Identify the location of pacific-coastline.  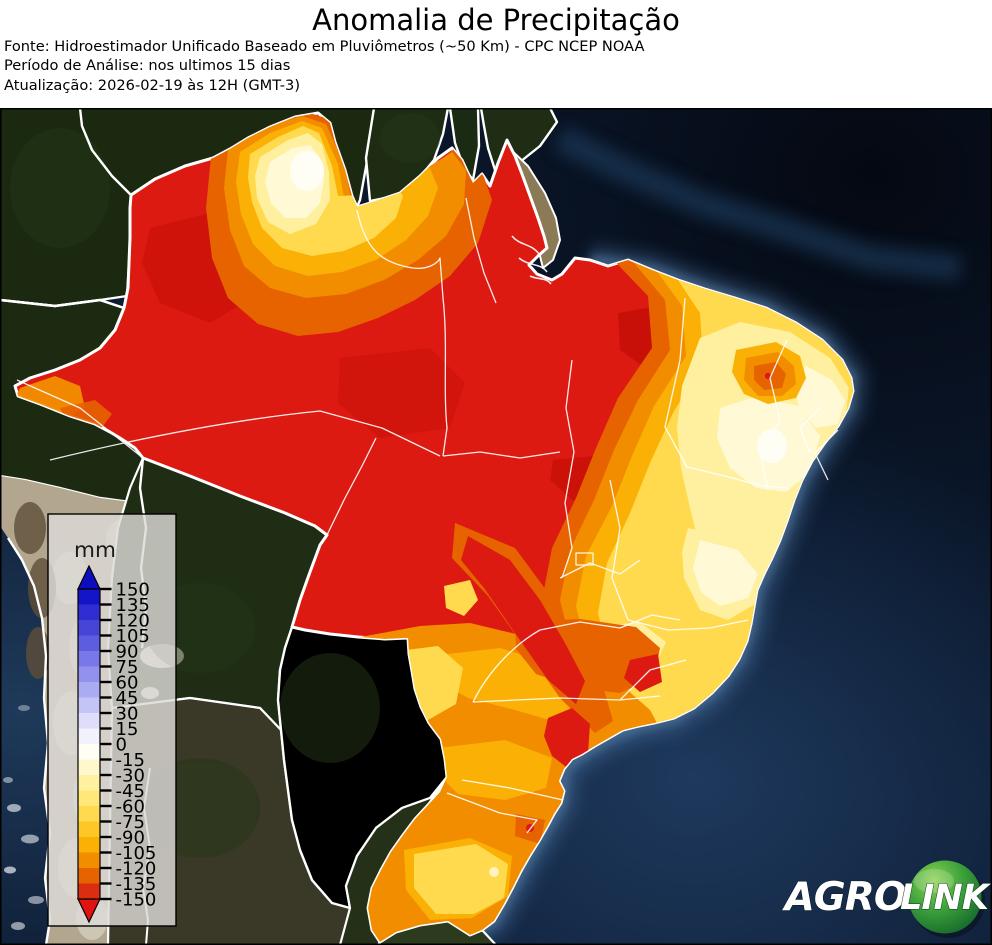
(29, 741).